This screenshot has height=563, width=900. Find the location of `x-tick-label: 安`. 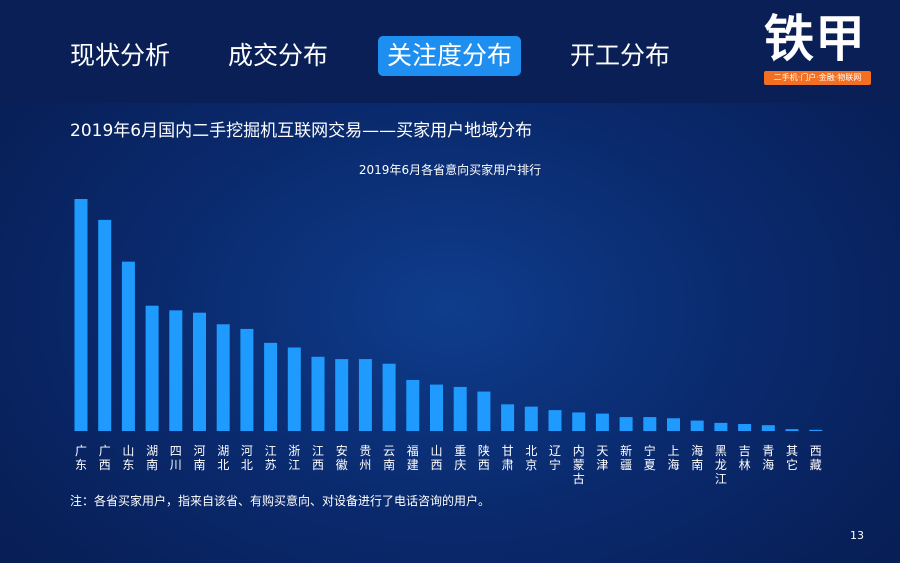

x-tick-label: 安 is located at coordinates (342, 450).